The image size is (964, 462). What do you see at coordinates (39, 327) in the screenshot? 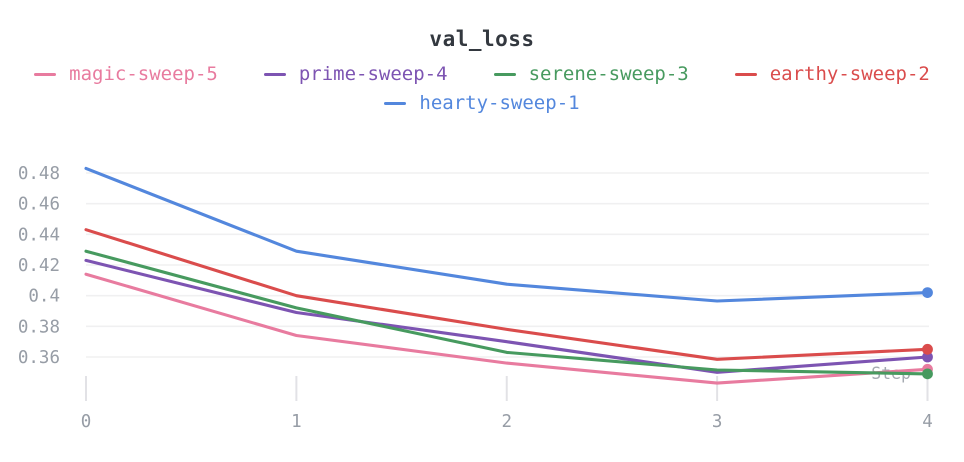
I see `y-axis-tick-label: 0.38` at bounding box center [39, 327].